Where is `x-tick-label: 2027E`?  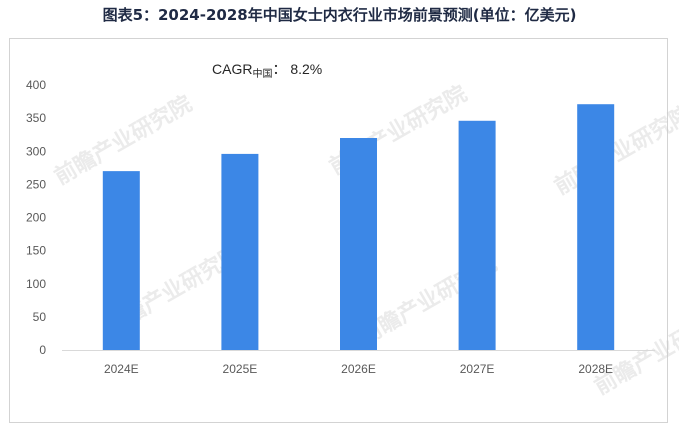 x-tick-label: 2027E is located at coordinates (477, 369).